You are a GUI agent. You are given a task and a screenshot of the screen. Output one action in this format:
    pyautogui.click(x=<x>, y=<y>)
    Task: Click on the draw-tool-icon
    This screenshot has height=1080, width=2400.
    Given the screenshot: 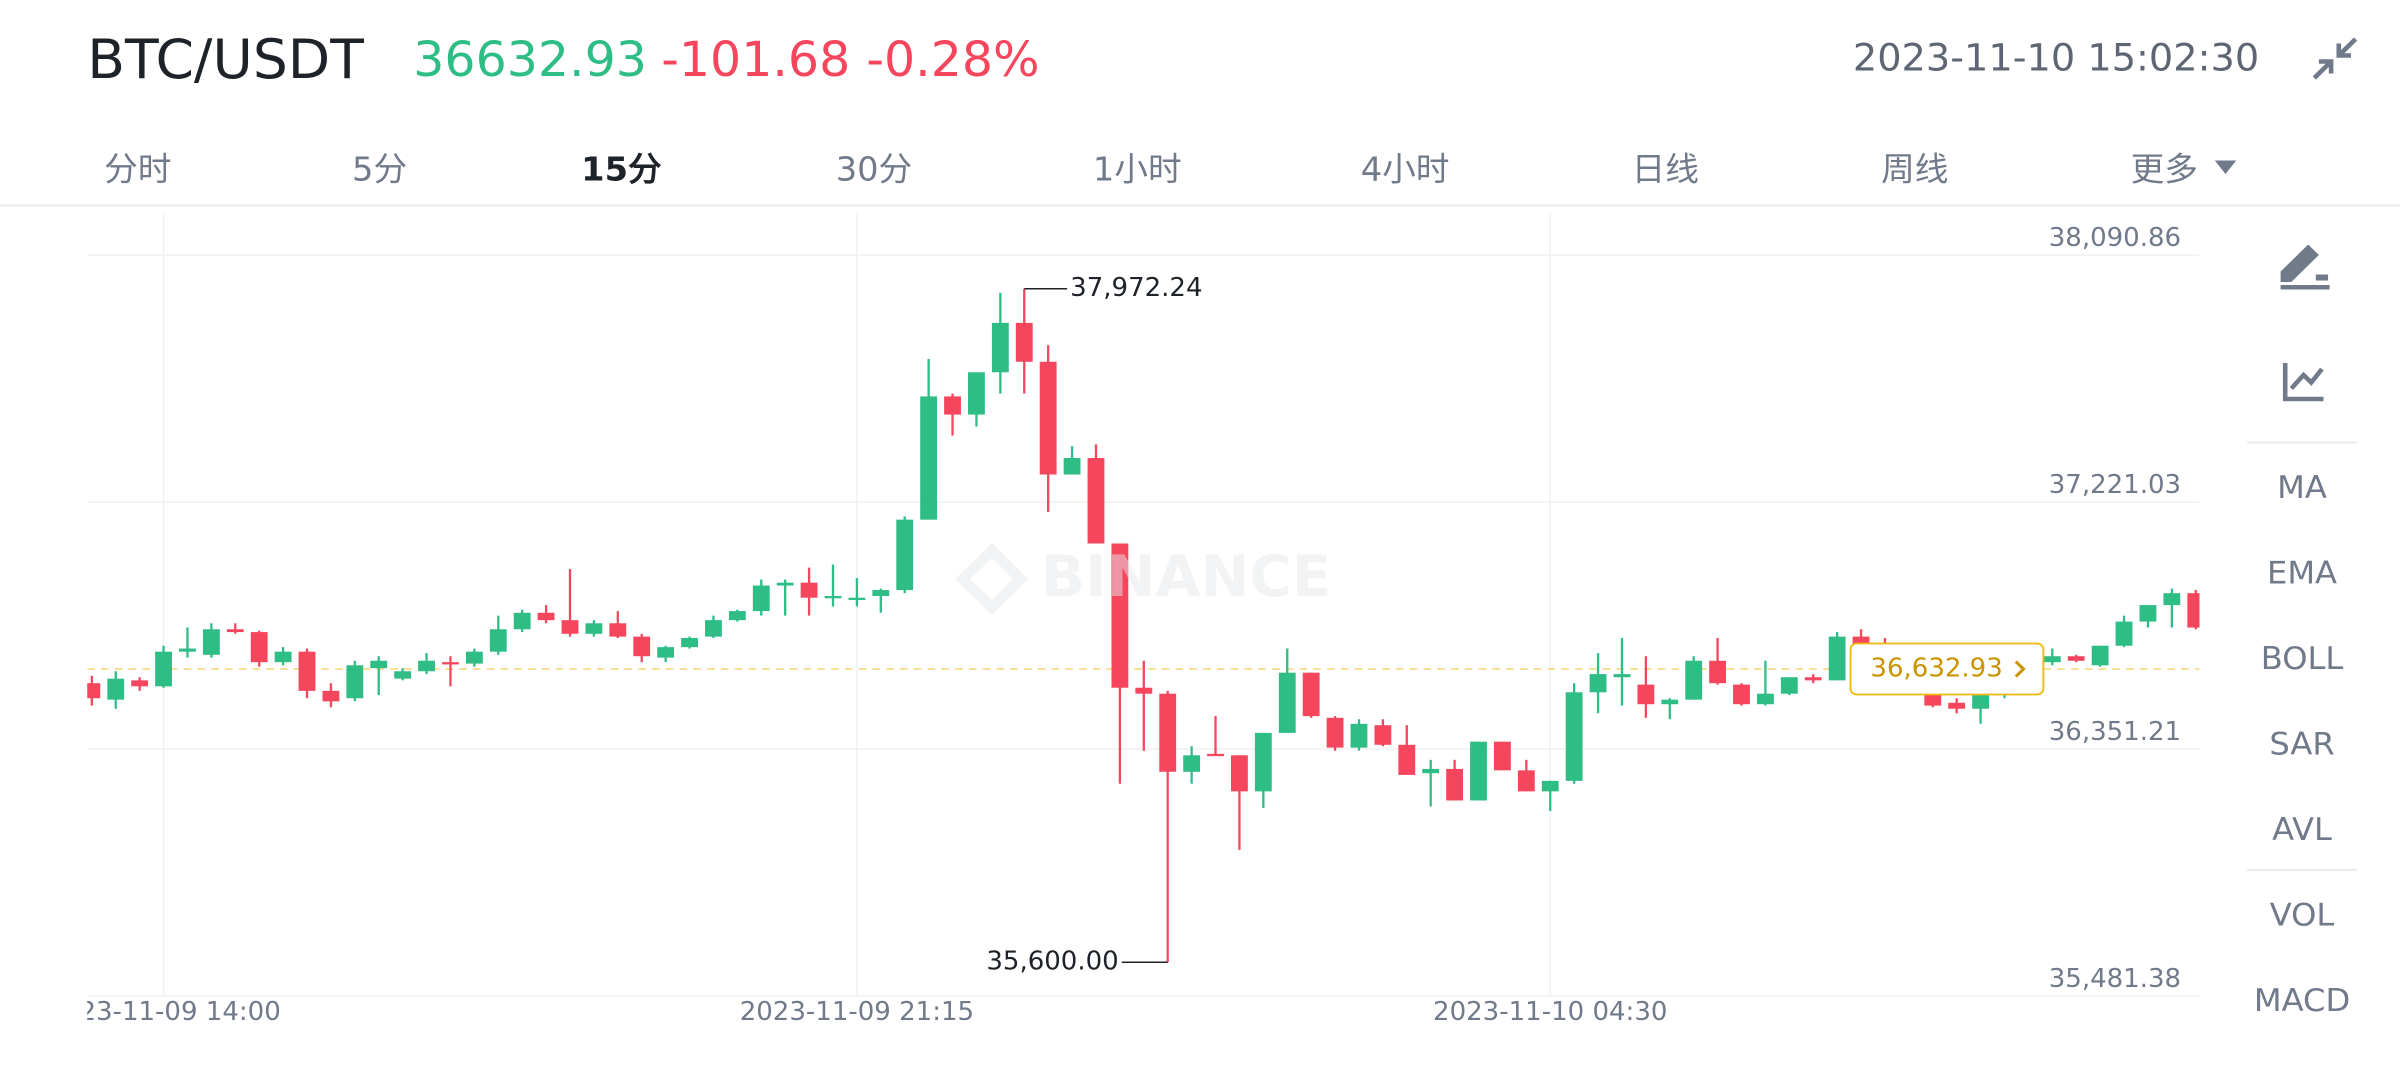 What is the action you would take?
    pyautogui.click(x=2305, y=267)
    